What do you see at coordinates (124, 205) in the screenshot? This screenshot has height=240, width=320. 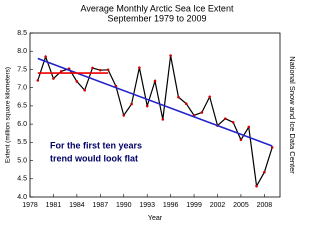 I see `x-tick-label: 1990` at bounding box center [124, 205].